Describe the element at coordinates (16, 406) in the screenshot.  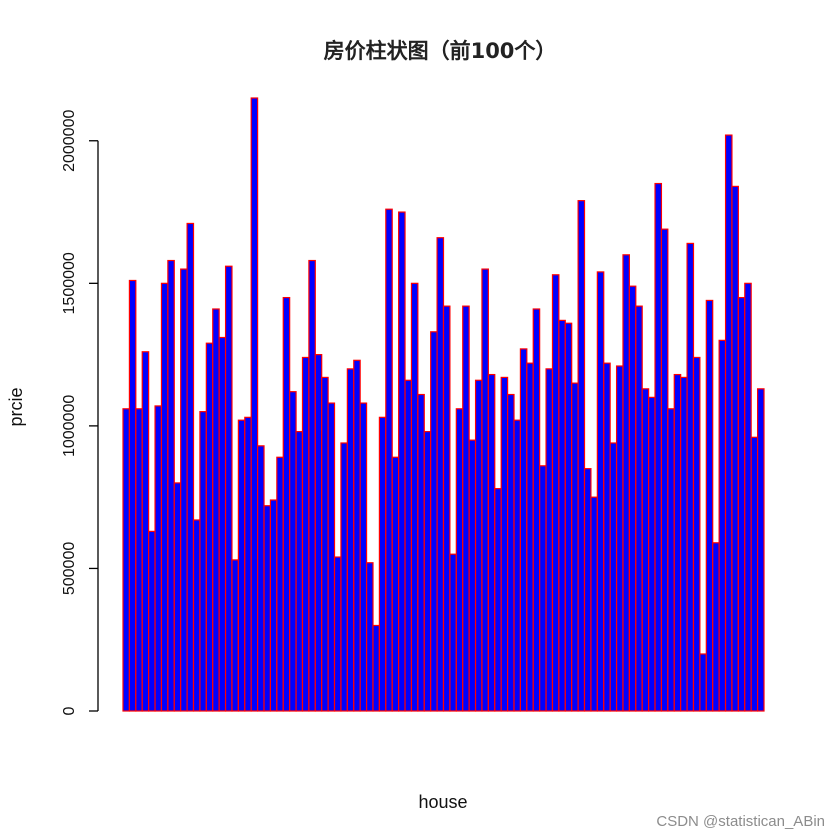
I see `y-axis-label: prcie` at that location.